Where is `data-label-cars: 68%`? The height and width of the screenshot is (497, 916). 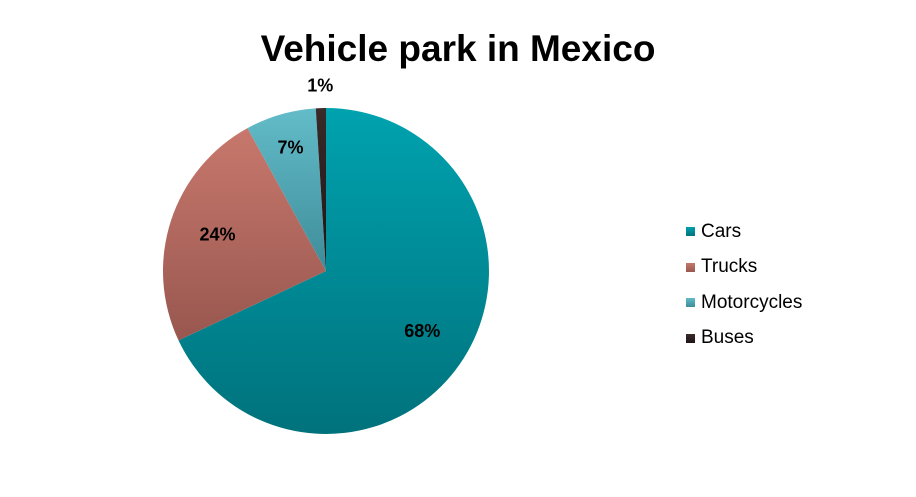
data-label-cars: 68% is located at coordinates (422, 331).